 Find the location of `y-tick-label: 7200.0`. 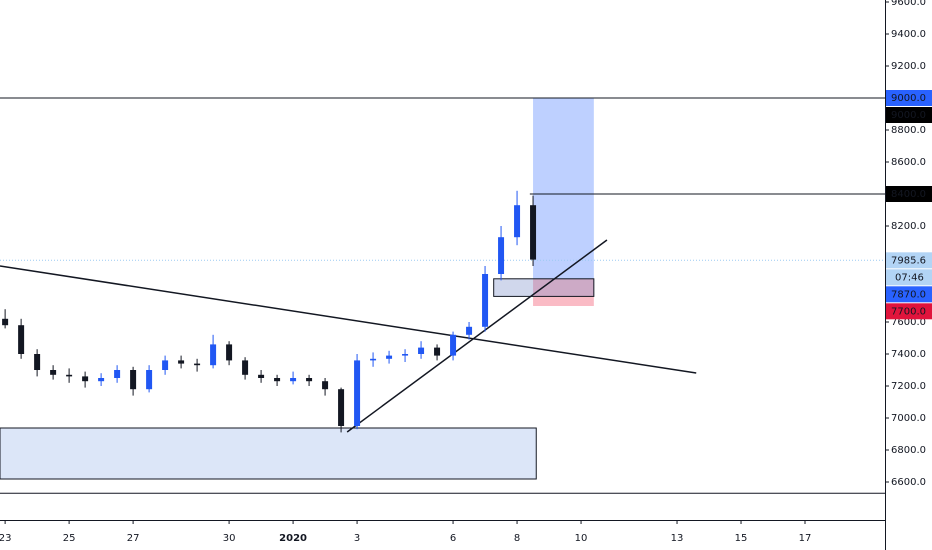

y-tick-label: 7200.0 is located at coordinates (908, 386).